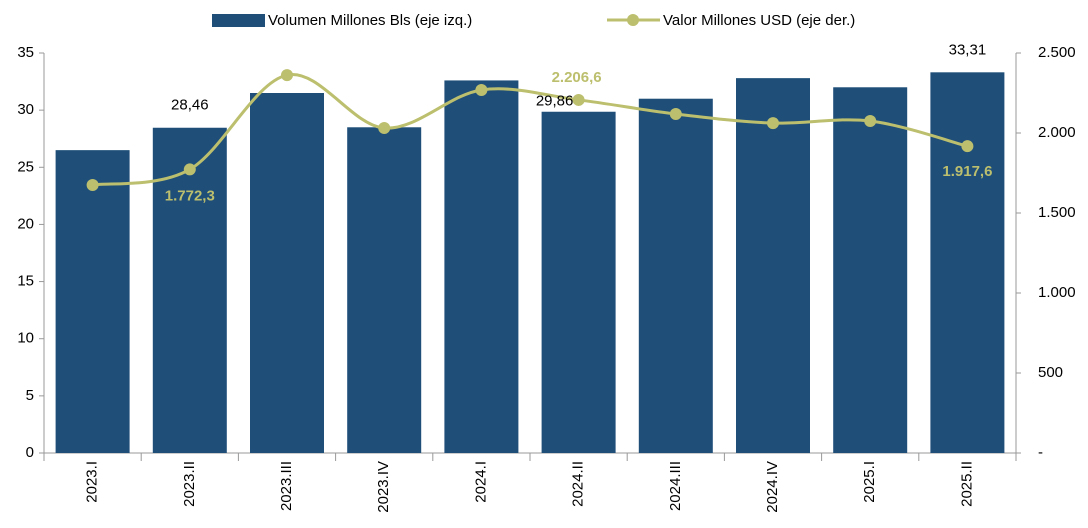 The image size is (1088, 528). What do you see at coordinates (30, 395) in the screenshot?
I see `y-tick-label: 5` at bounding box center [30, 395].